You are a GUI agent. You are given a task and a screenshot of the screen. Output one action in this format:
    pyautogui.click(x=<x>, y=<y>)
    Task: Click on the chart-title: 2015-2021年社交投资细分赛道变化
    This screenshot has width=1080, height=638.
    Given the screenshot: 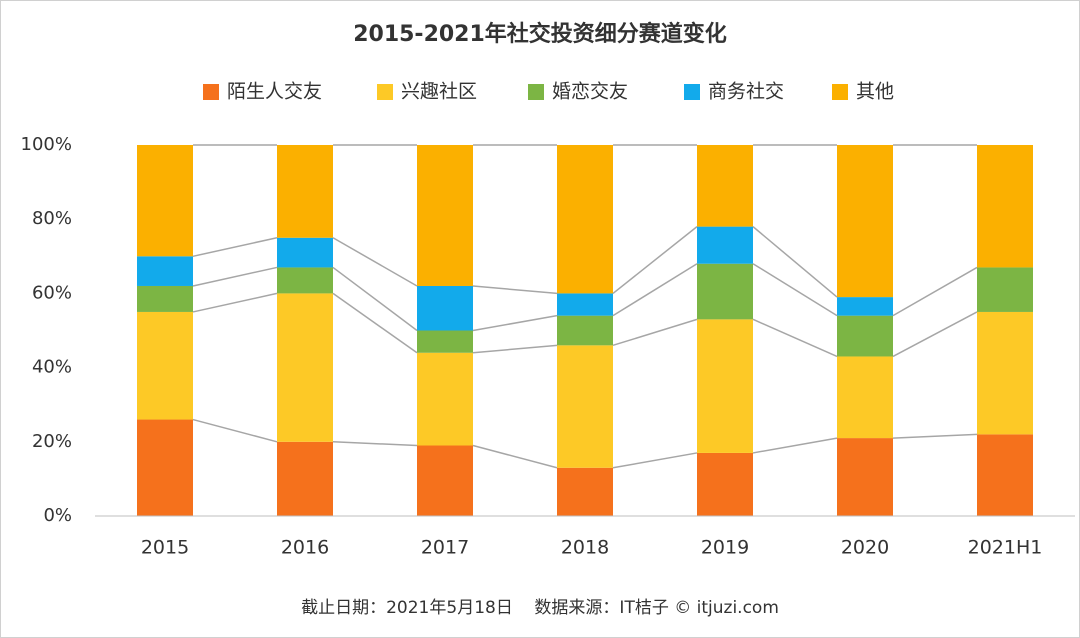 What is the action you would take?
    pyautogui.click(x=540, y=34)
    